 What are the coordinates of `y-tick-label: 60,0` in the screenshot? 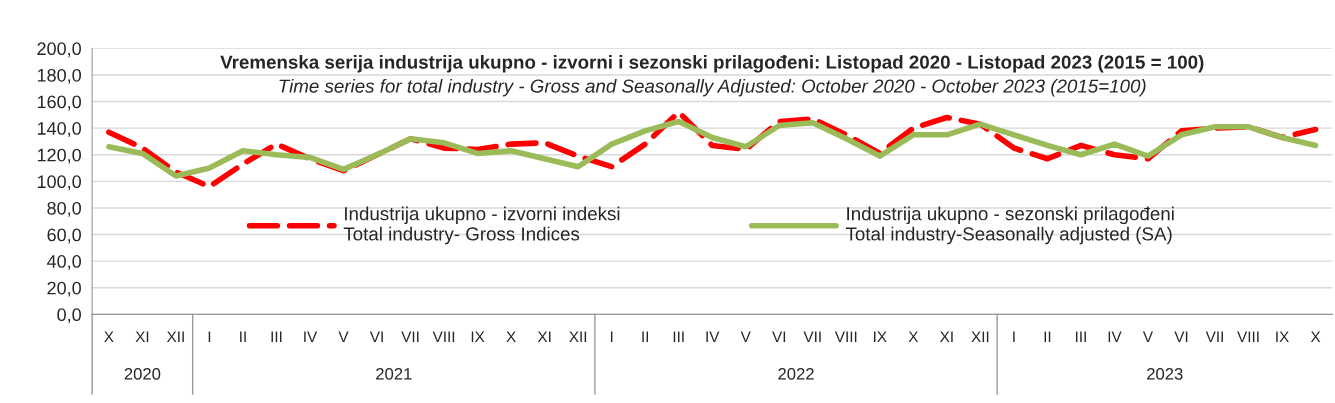 It's located at (64, 236).